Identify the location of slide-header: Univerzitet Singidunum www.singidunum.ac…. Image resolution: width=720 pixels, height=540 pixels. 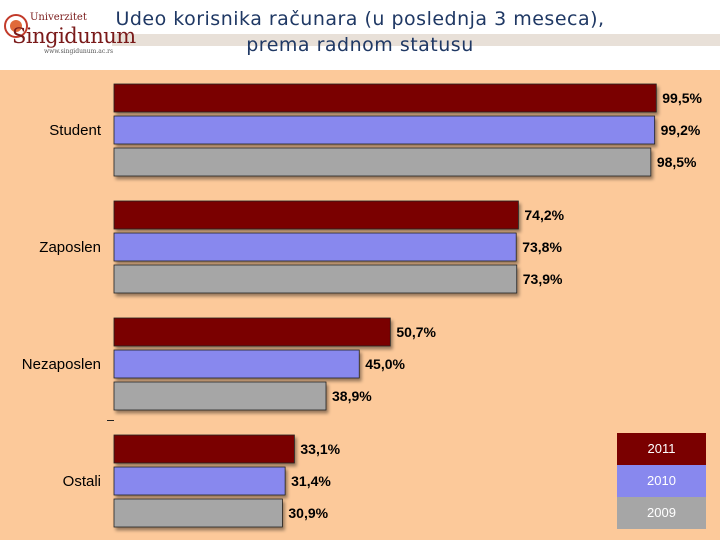
(360, 35).